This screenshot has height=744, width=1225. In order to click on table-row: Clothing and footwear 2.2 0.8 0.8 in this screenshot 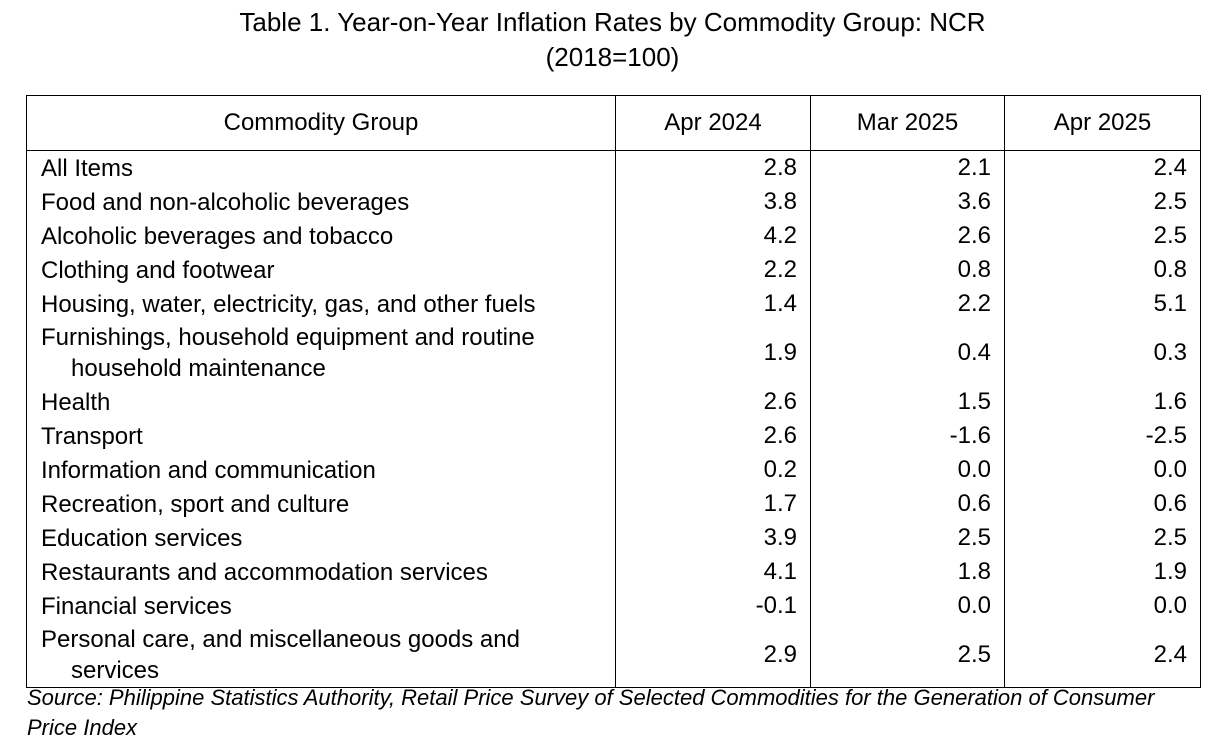, I will do `click(613, 270)`.